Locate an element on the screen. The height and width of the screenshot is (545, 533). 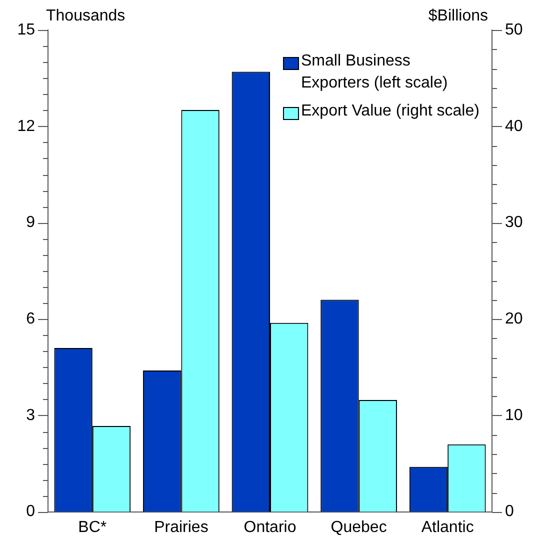
legend-label: Export Value (right scale) is located at coordinates (390, 111).